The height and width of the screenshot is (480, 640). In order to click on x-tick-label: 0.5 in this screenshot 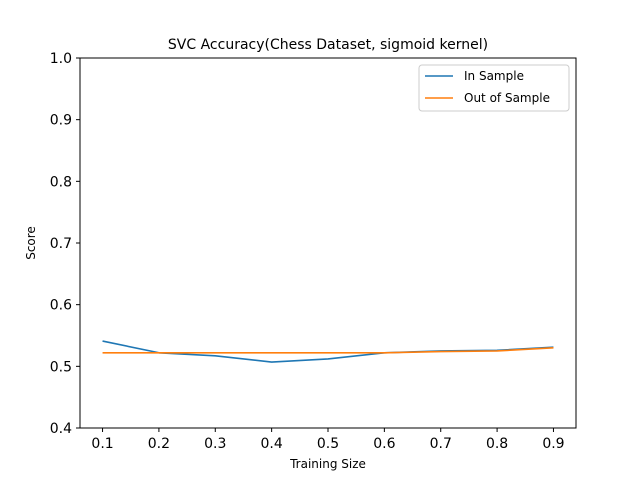, I will do `click(328, 444)`.